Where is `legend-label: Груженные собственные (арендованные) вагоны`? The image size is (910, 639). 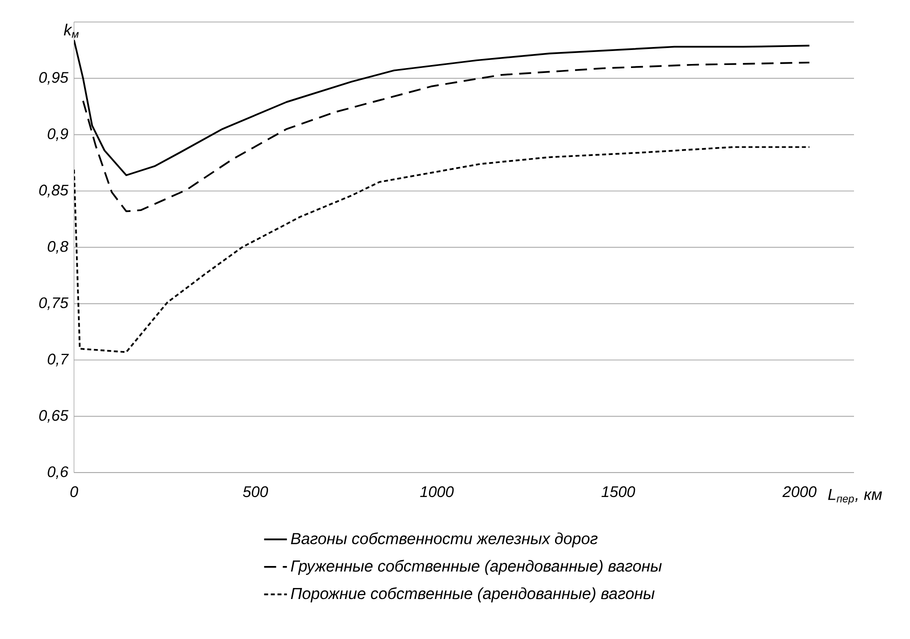
legend-label: Груженные собственные (арендованные) вагоны is located at coordinates (476, 567).